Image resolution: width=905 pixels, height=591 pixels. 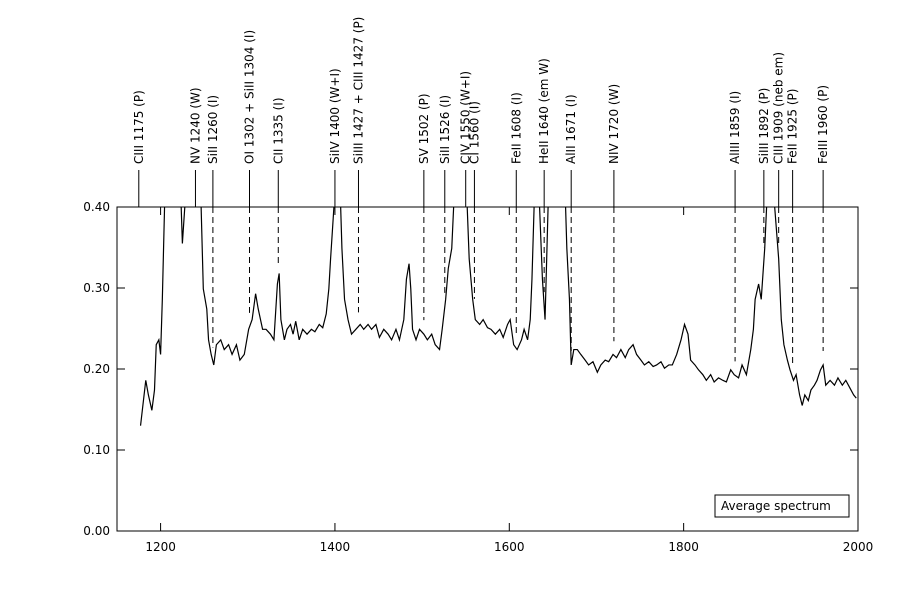 What do you see at coordinates (544, 111) in the screenshot?
I see `annotation-label: HeII 1640 (em W)` at bounding box center [544, 111].